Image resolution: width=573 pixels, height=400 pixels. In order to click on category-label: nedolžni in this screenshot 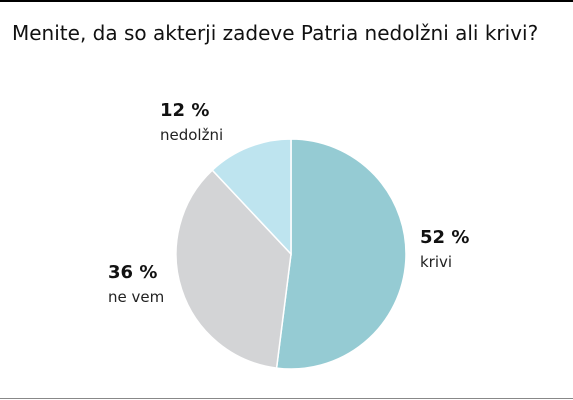, I will do `click(191, 135)`.